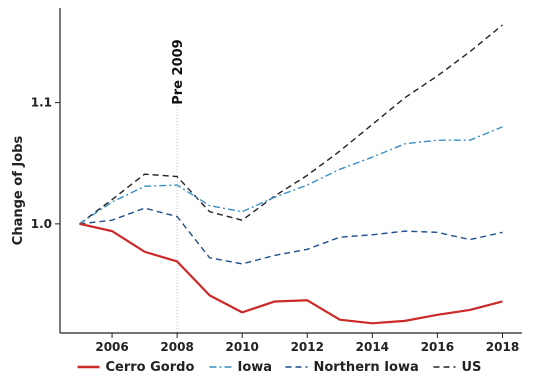 This screenshot has height=387, width=535. I want to click on legend-label: Northern Iowa, so click(366, 367).